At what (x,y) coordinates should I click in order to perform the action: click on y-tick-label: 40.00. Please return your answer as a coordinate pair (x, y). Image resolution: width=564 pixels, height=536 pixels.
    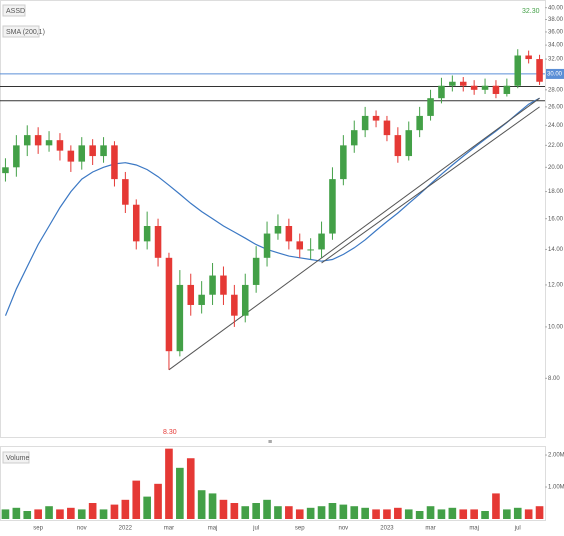
    Looking at the image, I should click on (556, 8).